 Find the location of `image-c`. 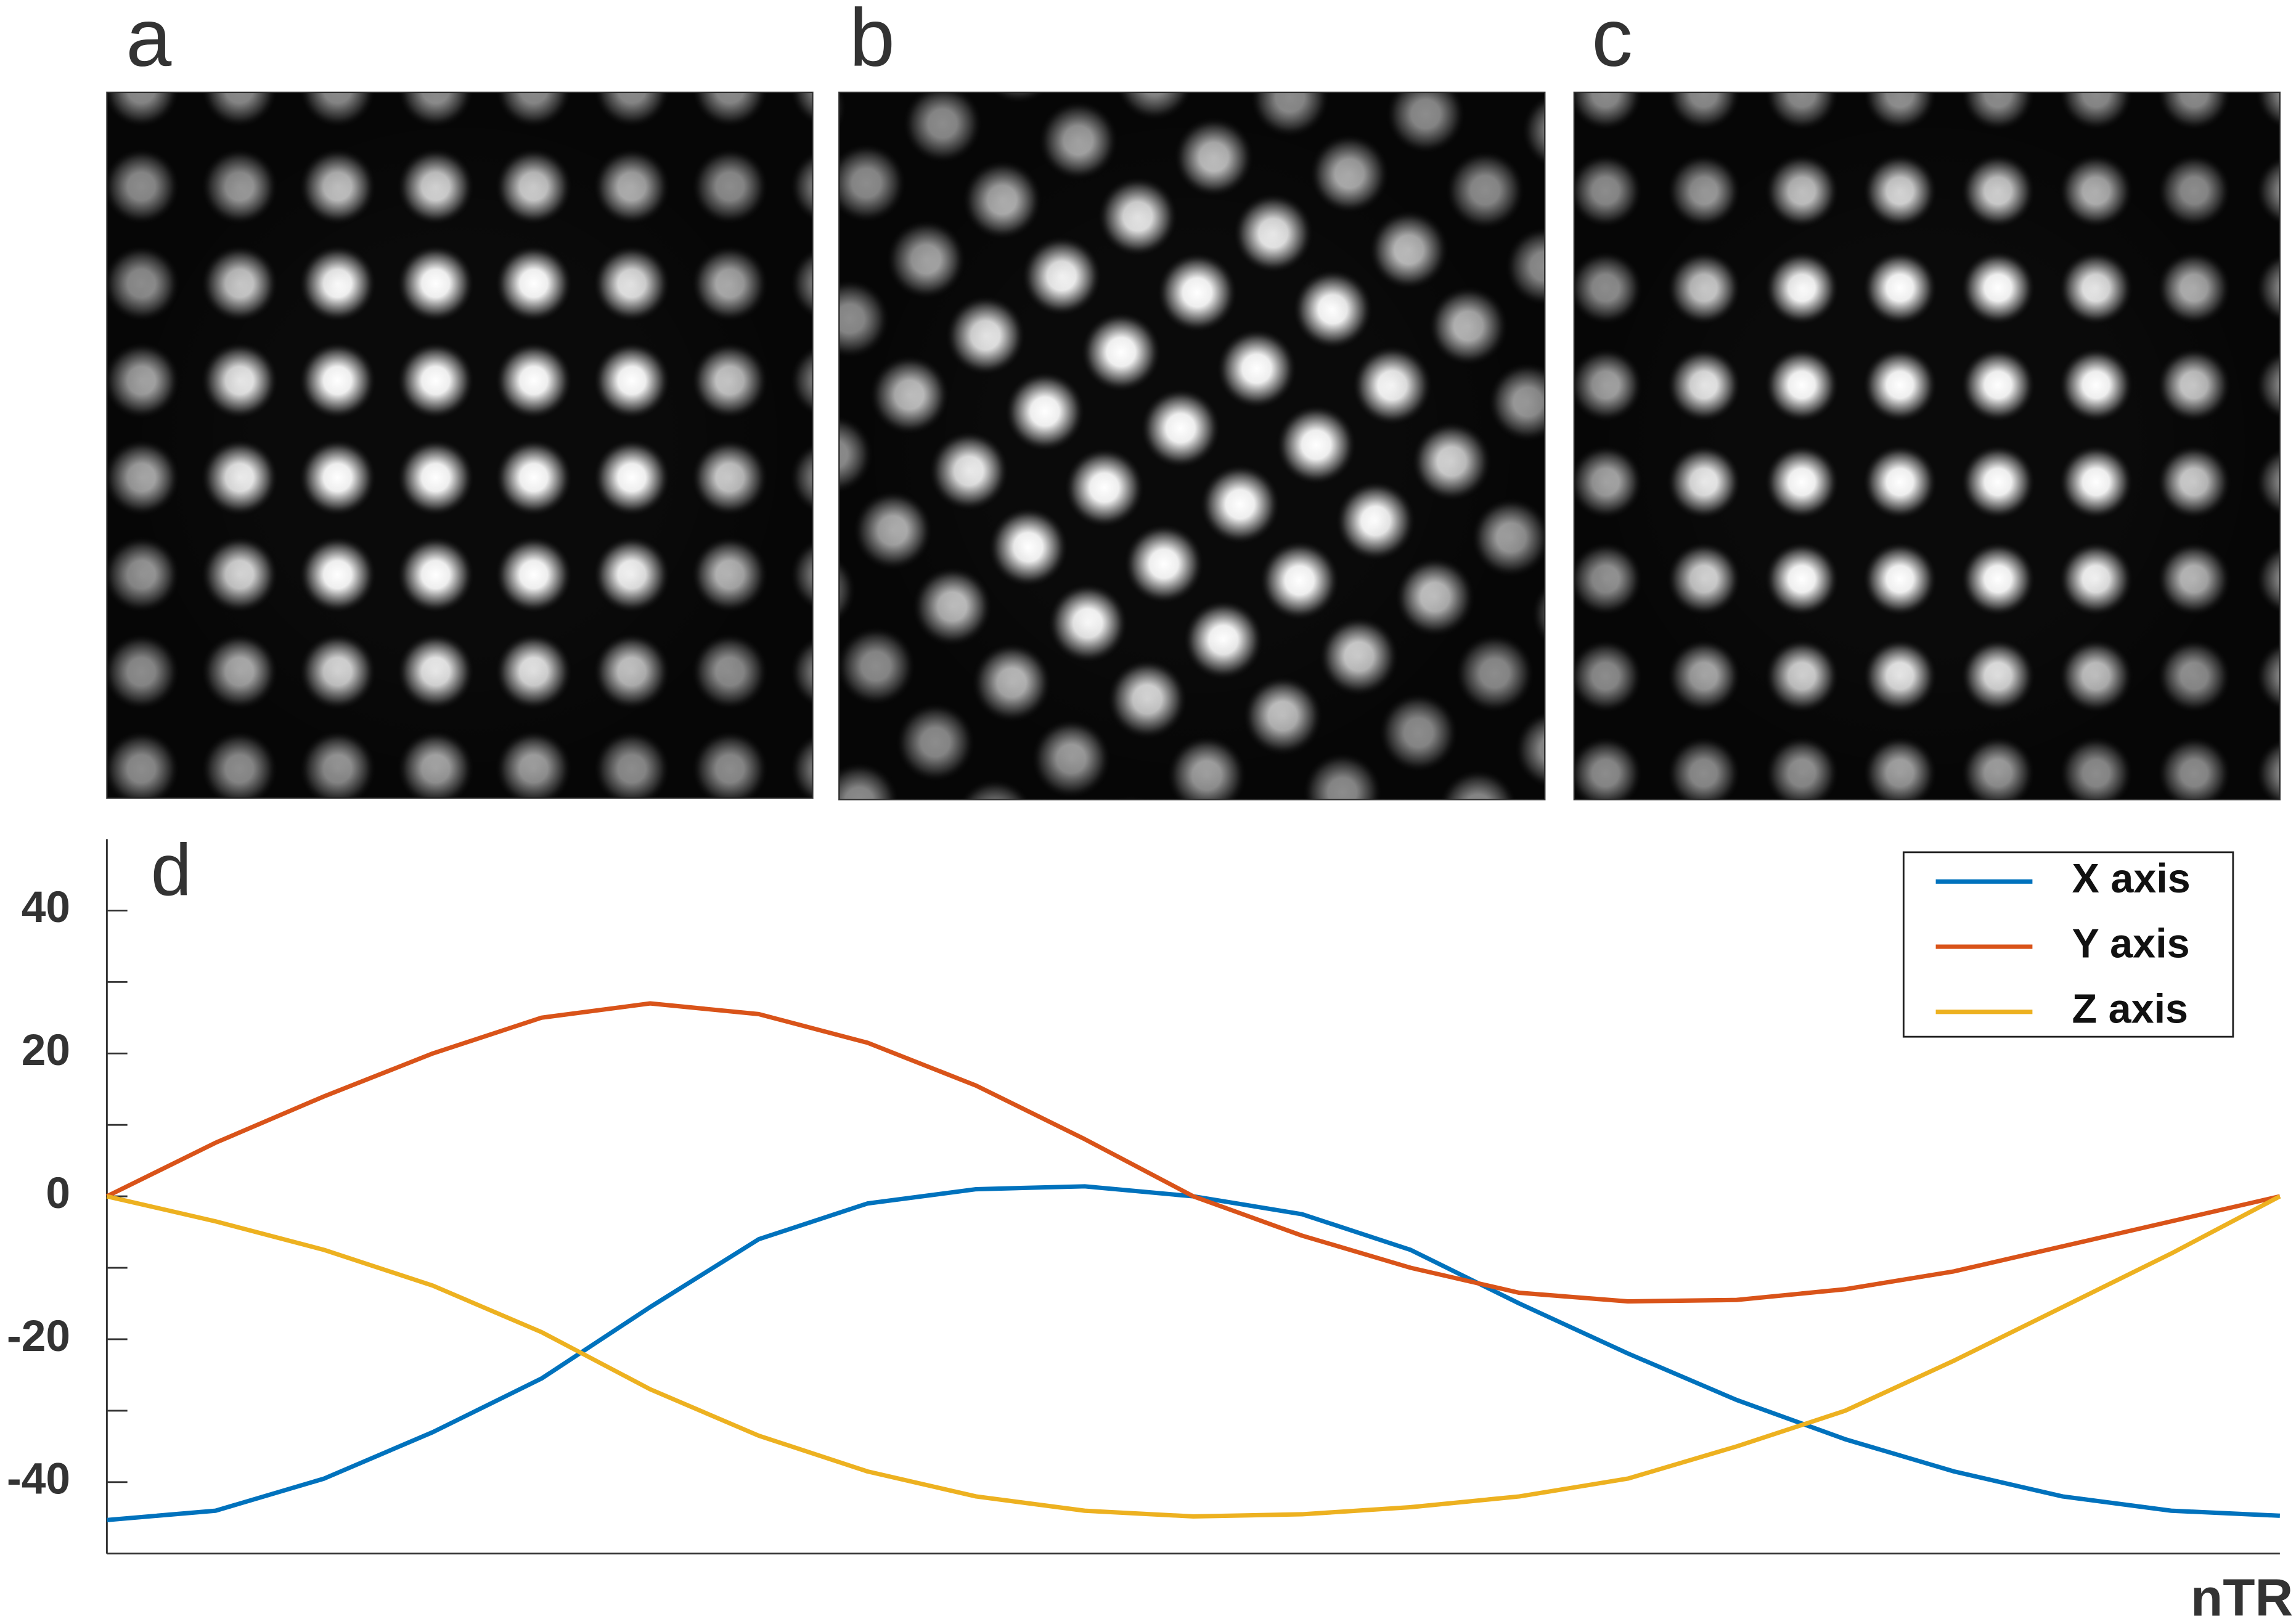

image-c is located at coordinates (1927, 446).